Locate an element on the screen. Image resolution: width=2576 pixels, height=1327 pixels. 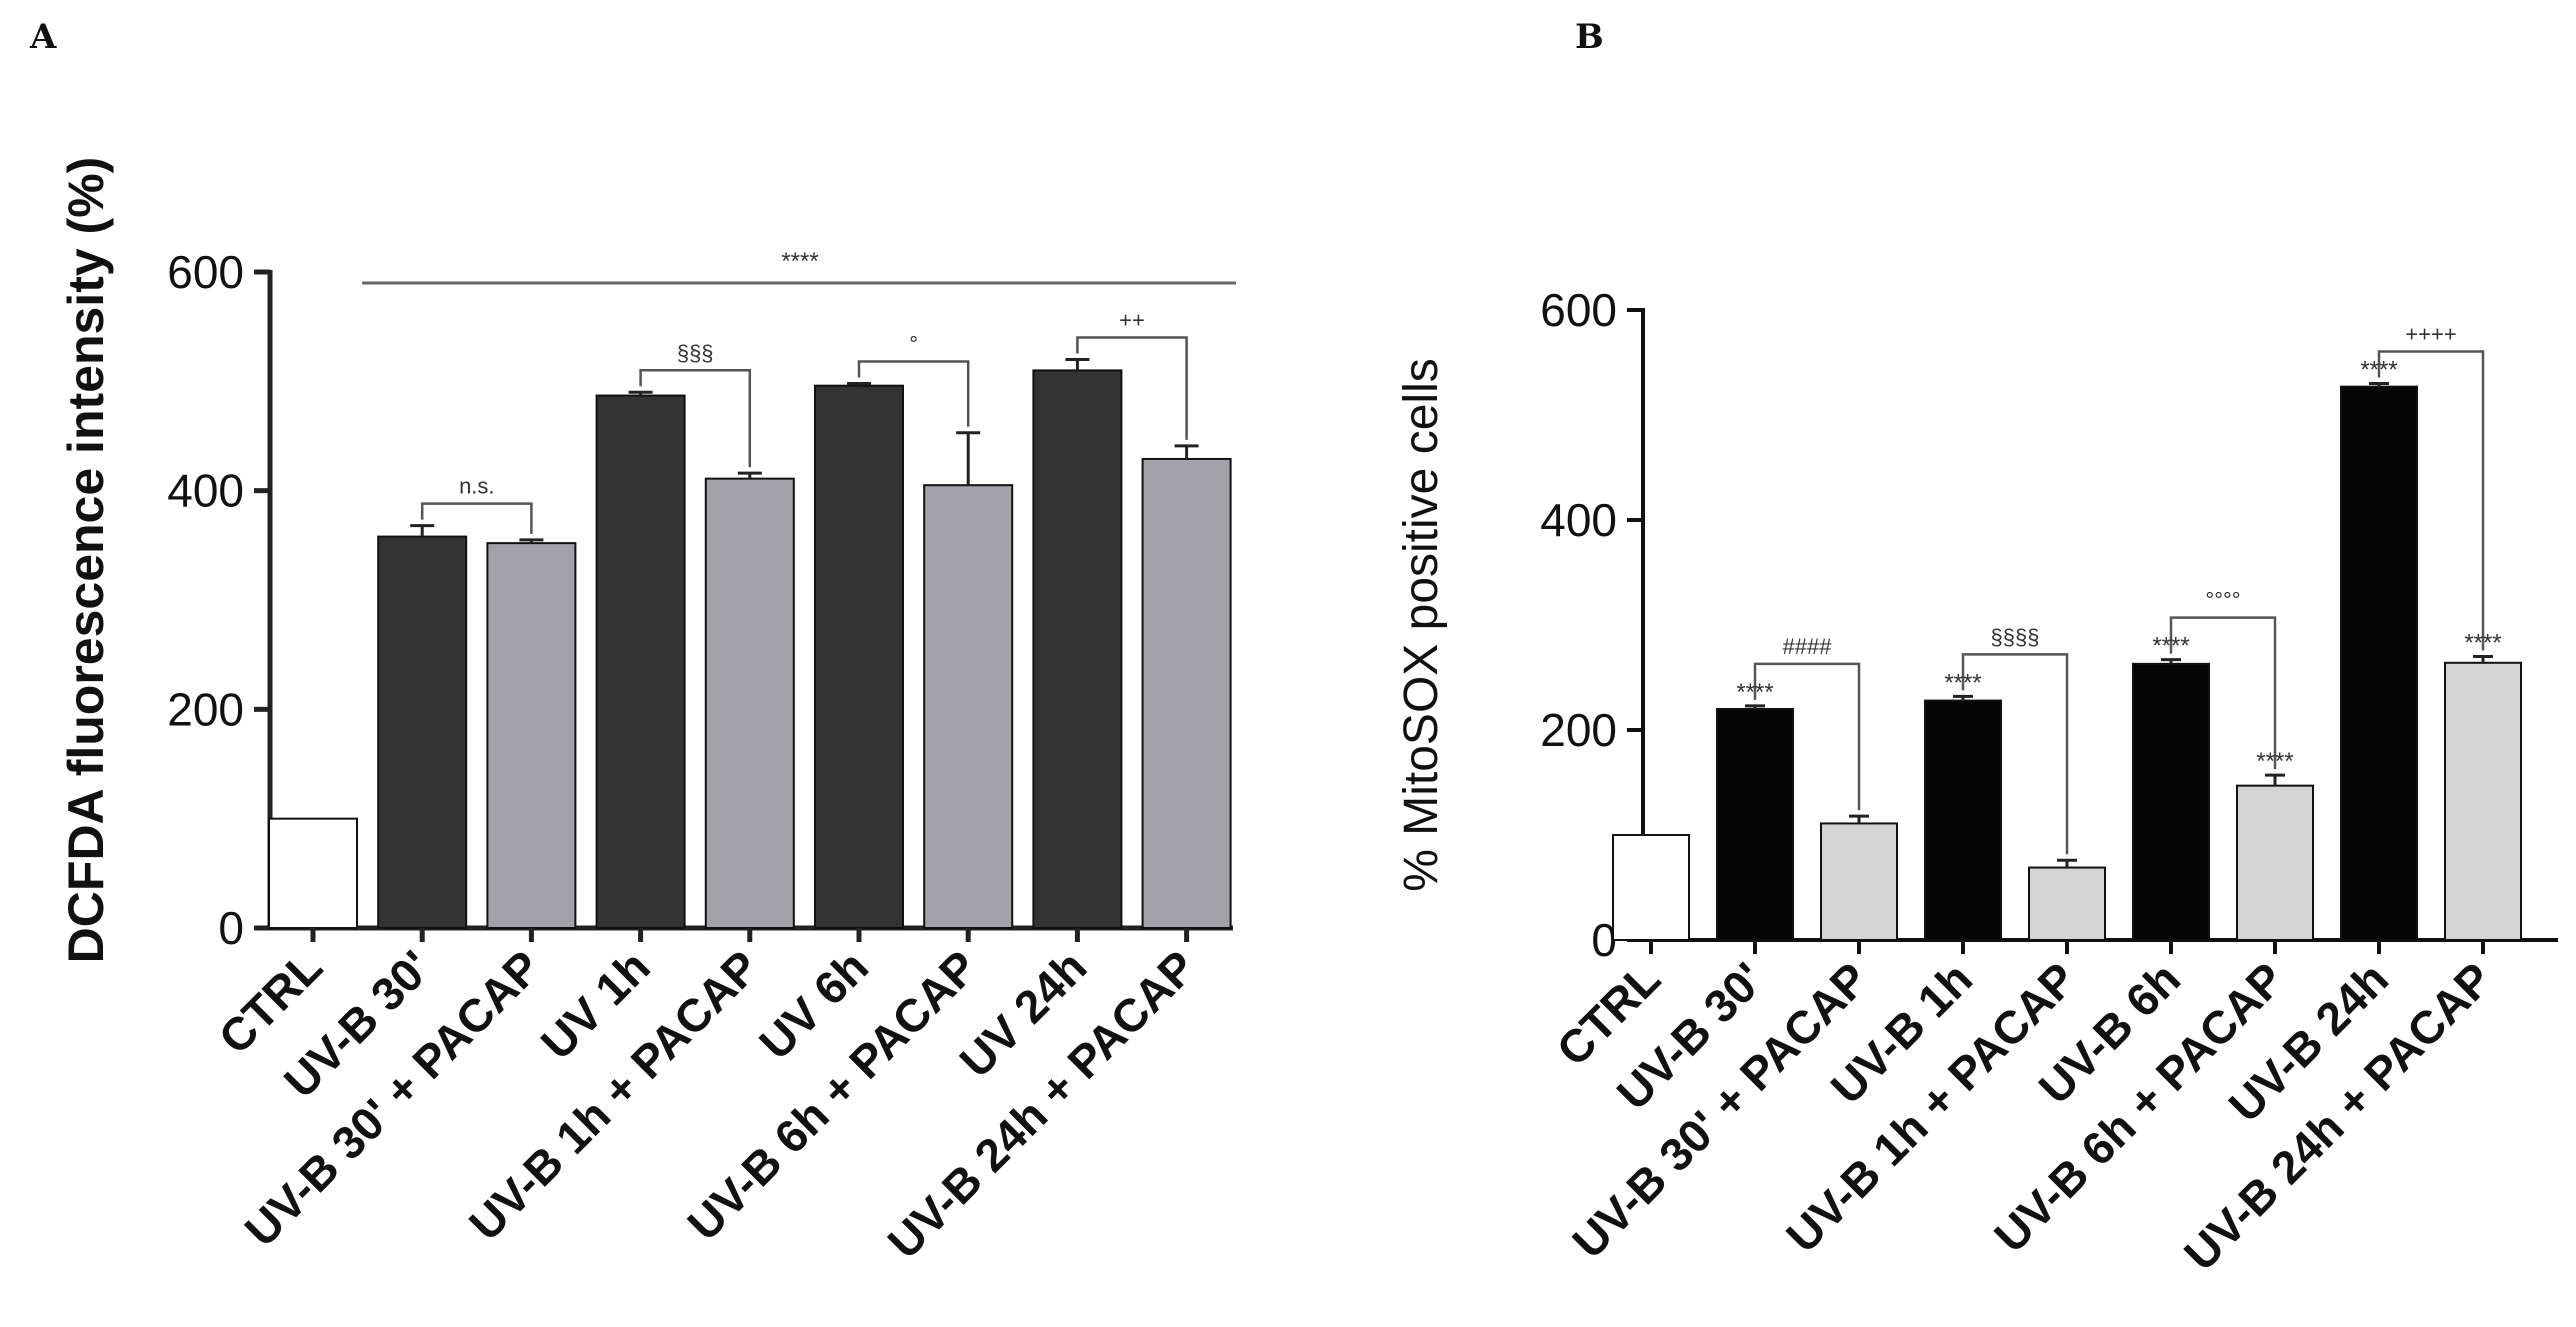
significance-bracket-label: ° is located at coordinates (913, 344).